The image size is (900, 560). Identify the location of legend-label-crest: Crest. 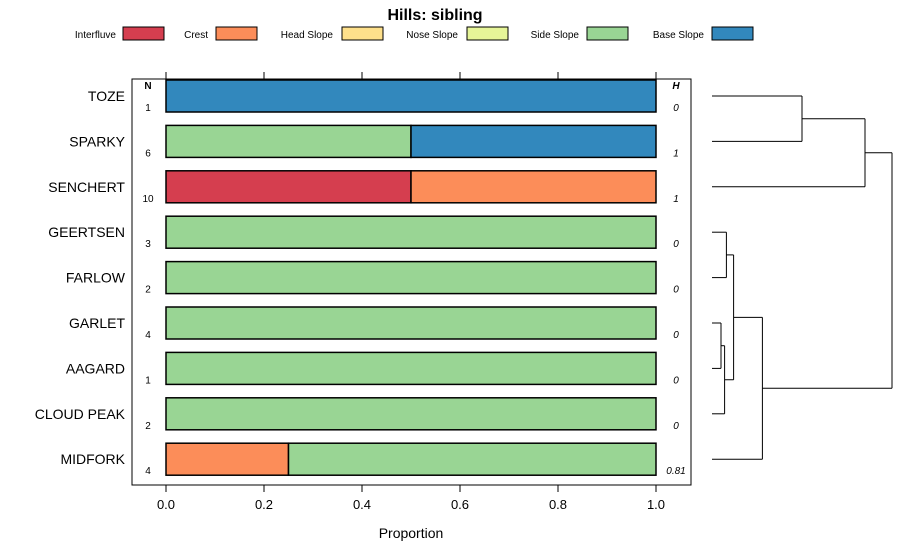
(196, 35).